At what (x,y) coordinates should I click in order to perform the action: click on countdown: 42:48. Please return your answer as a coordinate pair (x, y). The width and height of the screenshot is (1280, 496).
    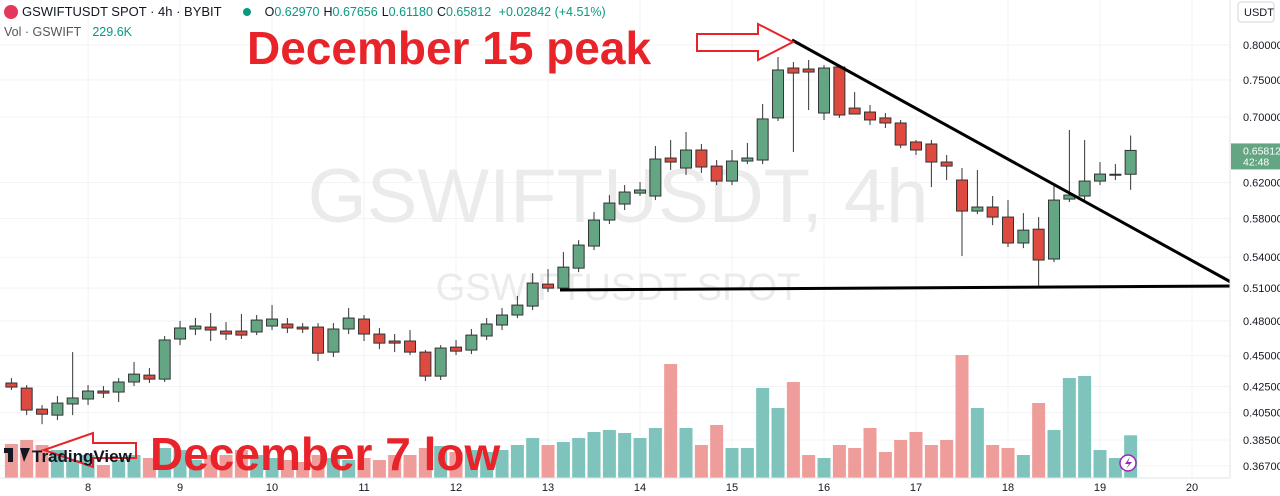
    Looking at the image, I should click on (1256, 162).